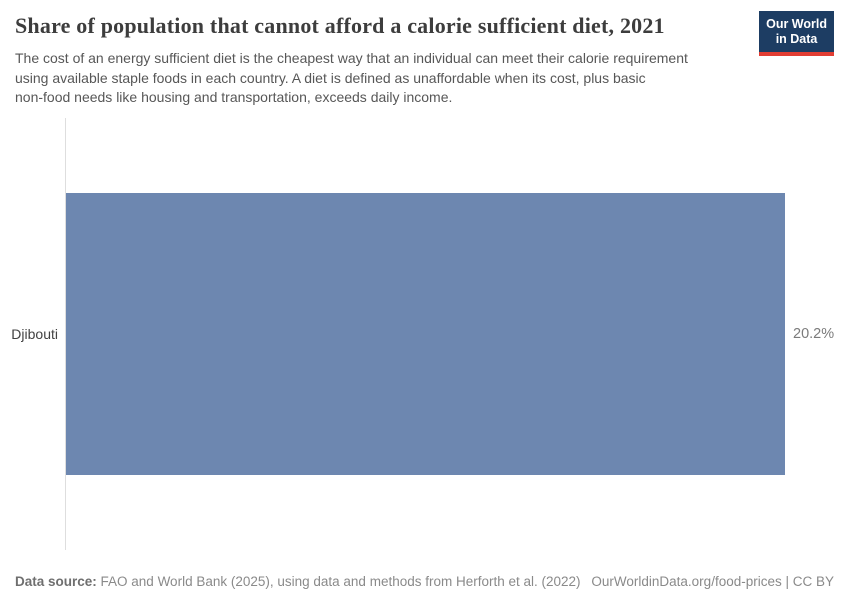 This screenshot has height=600, width=850. What do you see at coordinates (796, 39) in the screenshot?
I see `owid-logo-line2: in Data` at bounding box center [796, 39].